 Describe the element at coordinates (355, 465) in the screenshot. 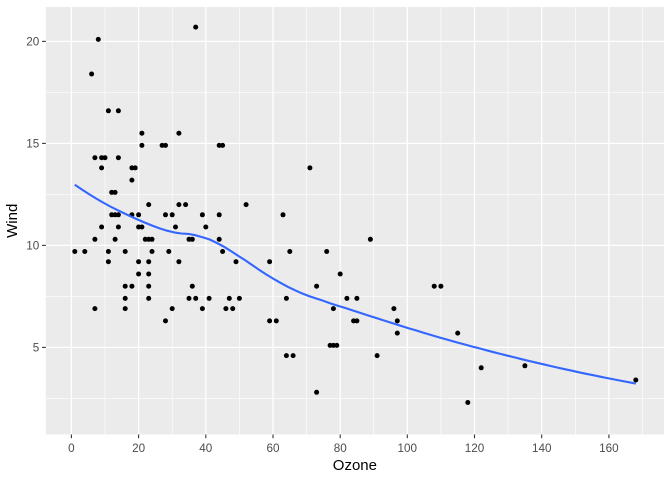

I see `svg-text: Ozone` at that location.